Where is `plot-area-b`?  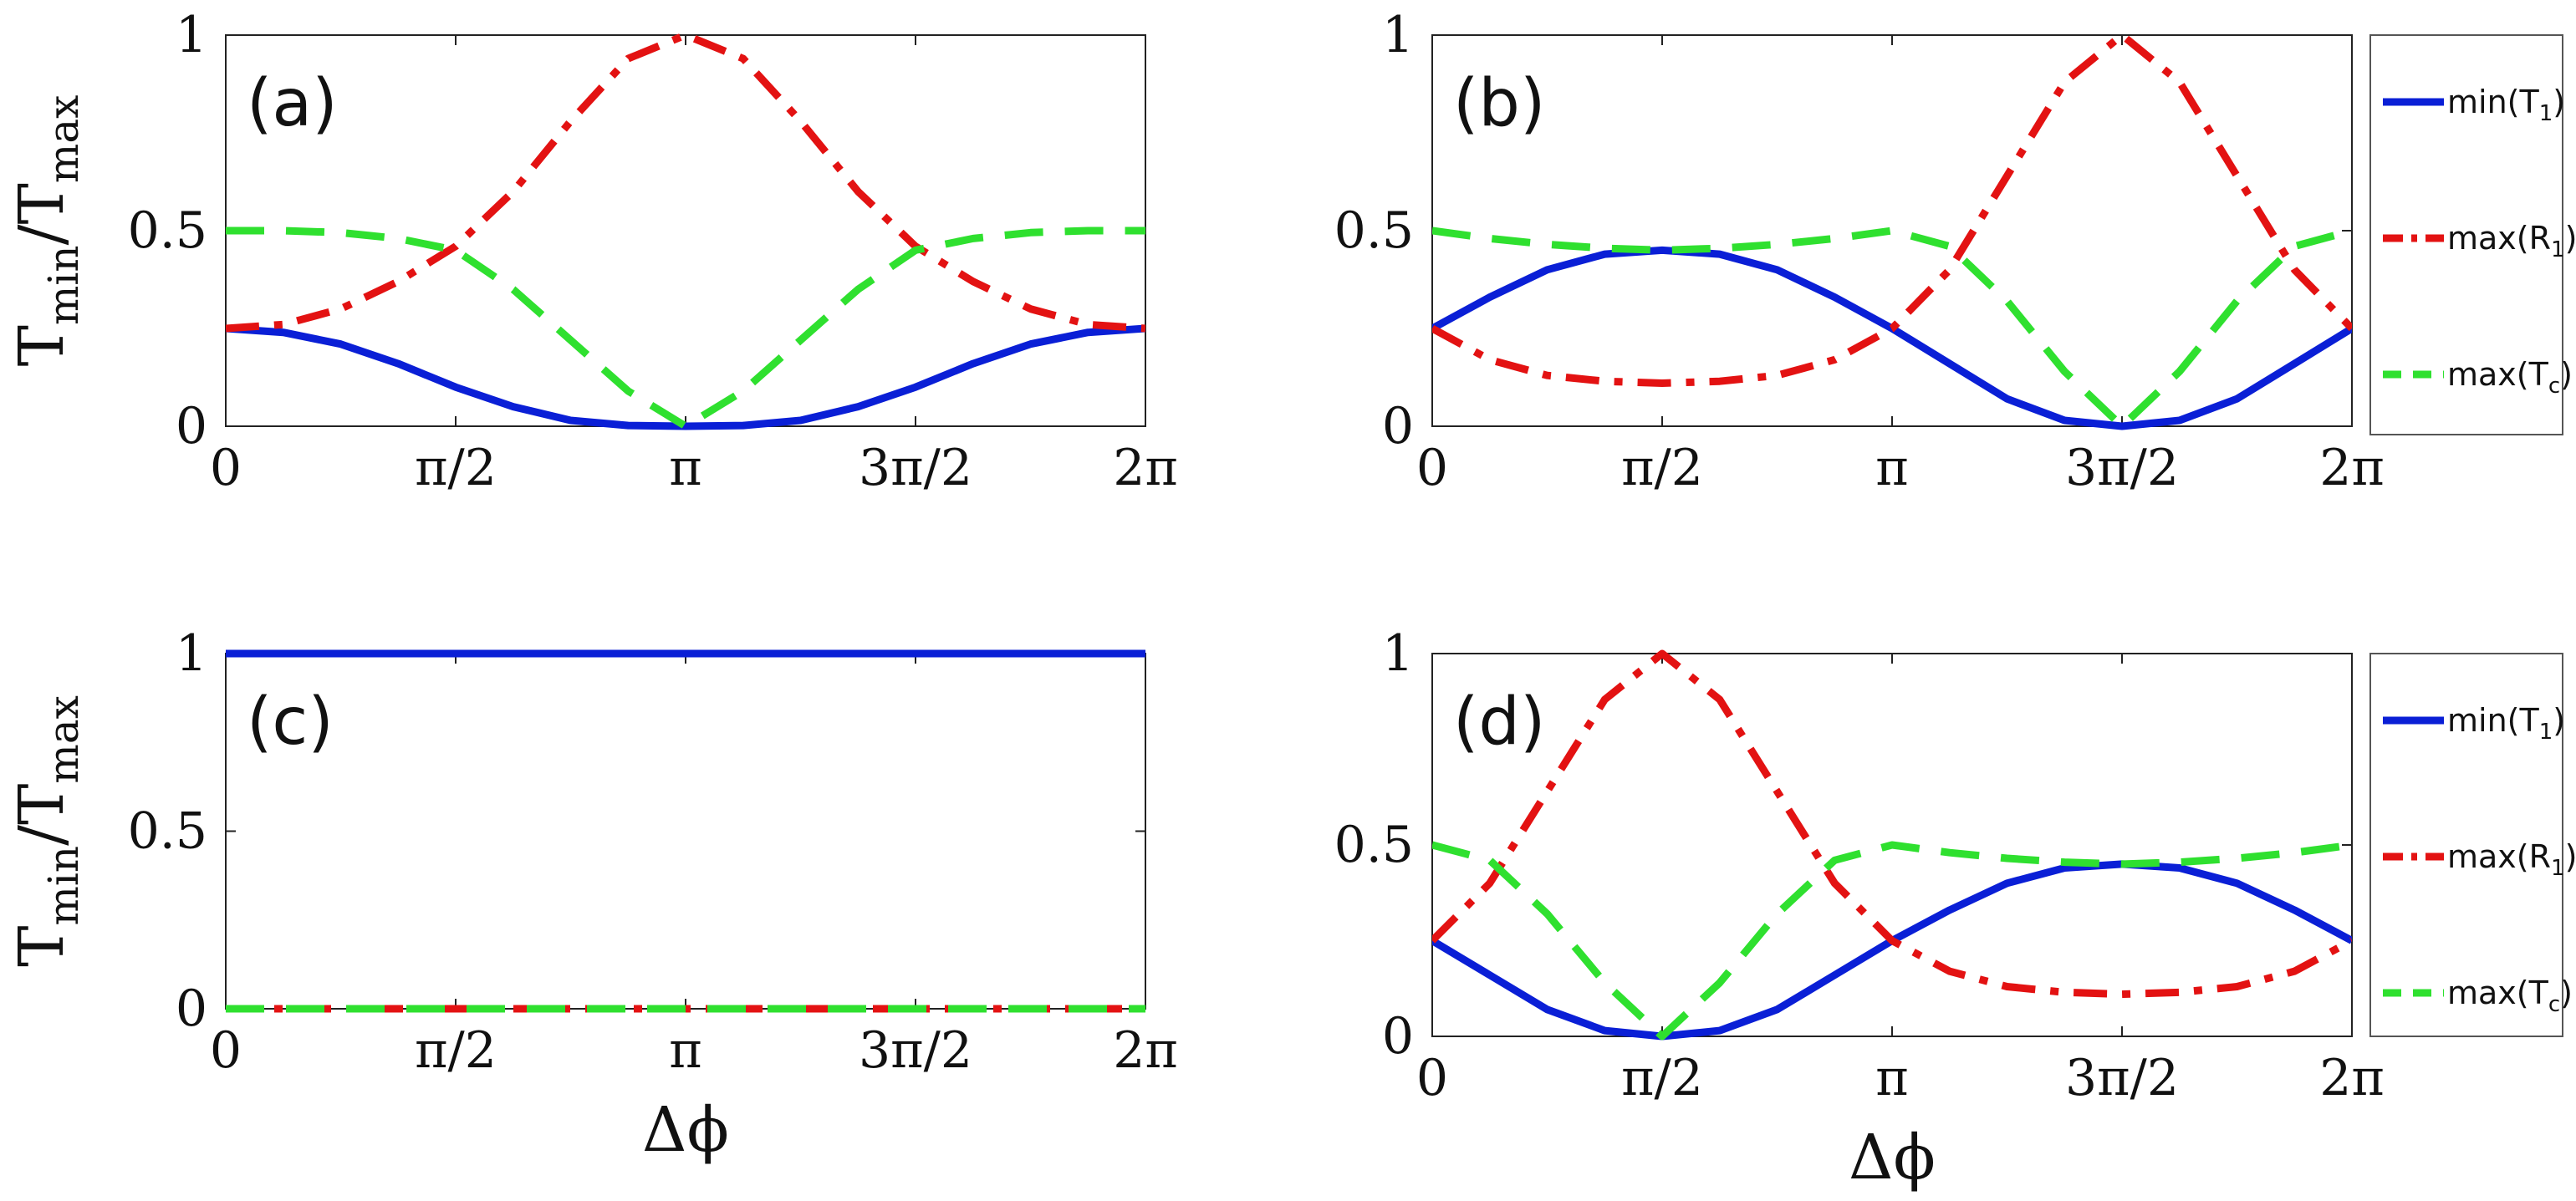 plot-area-b is located at coordinates (1892, 231).